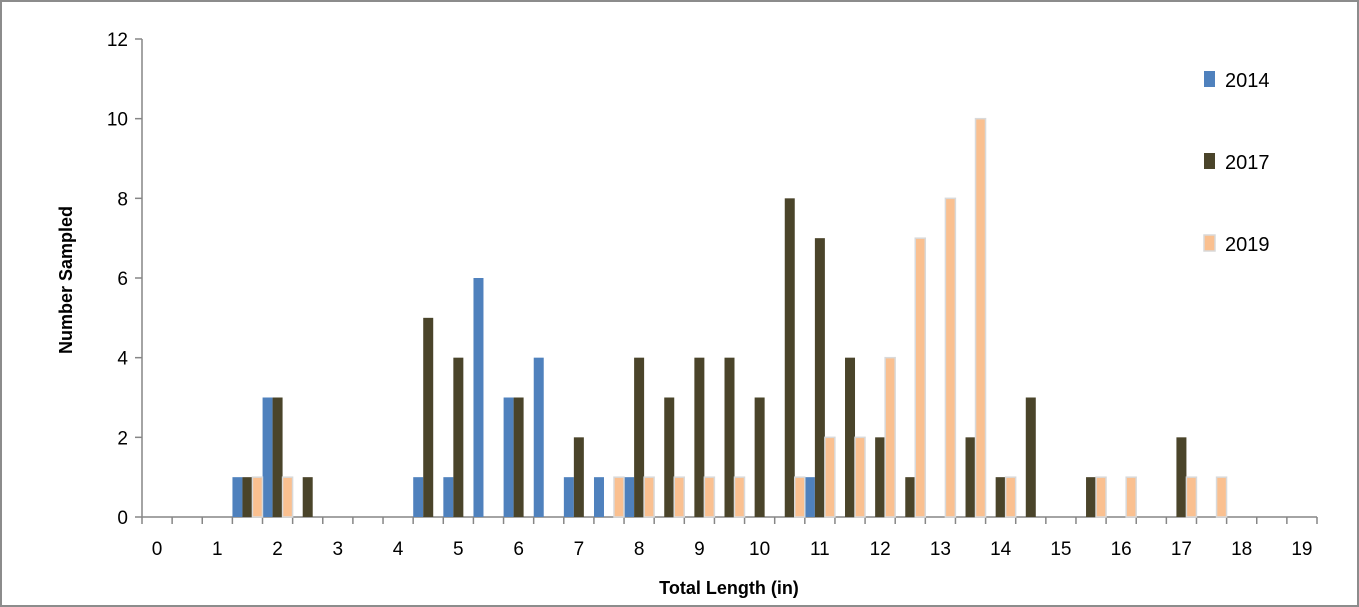 Image resolution: width=1359 pixels, height=607 pixels. What do you see at coordinates (122, 279) in the screenshot?
I see `y-tick-label: 6` at bounding box center [122, 279].